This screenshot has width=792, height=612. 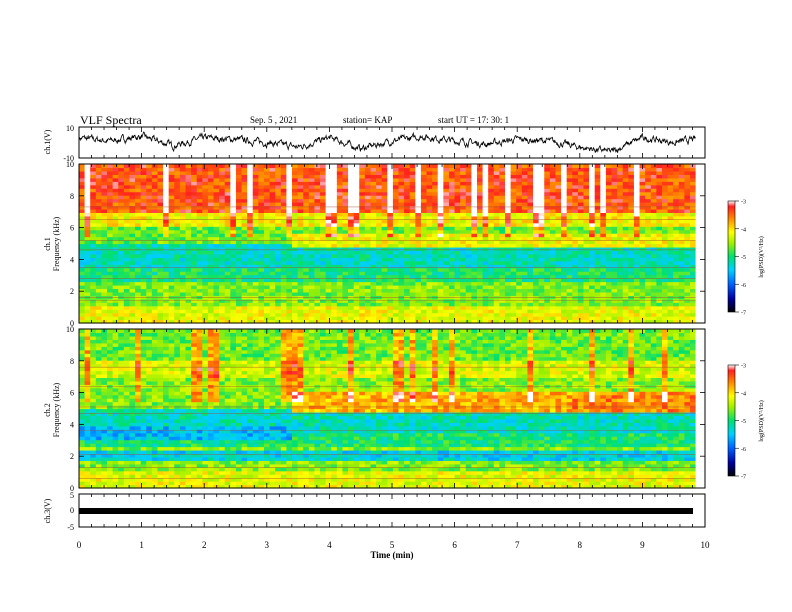 What do you see at coordinates (47, 244) in the screenshot?
I see `ch1-spectrogram-ylabel-channel: ch.1` at bounding box center [47, 244].